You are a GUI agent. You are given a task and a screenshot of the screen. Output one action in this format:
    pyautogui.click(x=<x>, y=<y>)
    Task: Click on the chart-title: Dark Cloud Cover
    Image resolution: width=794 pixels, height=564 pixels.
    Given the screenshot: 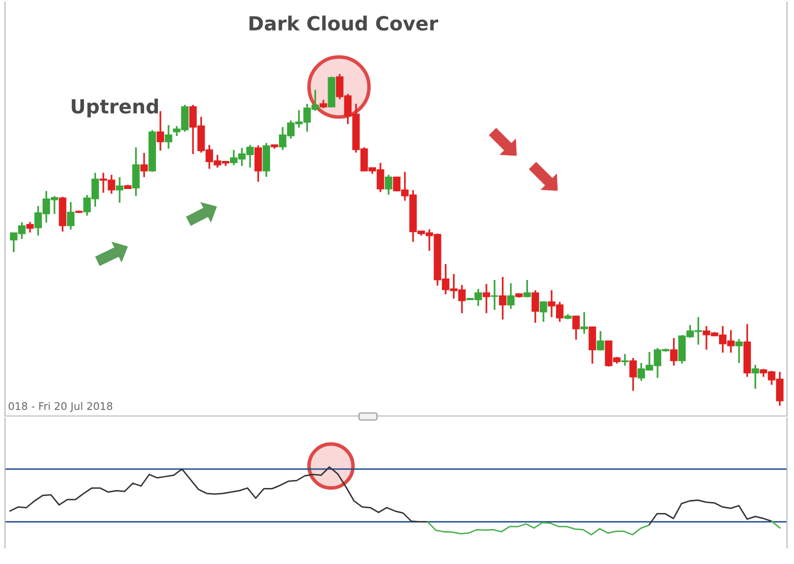 What is the action you would take?
    pyautogui.click(x=344, y=23)
    